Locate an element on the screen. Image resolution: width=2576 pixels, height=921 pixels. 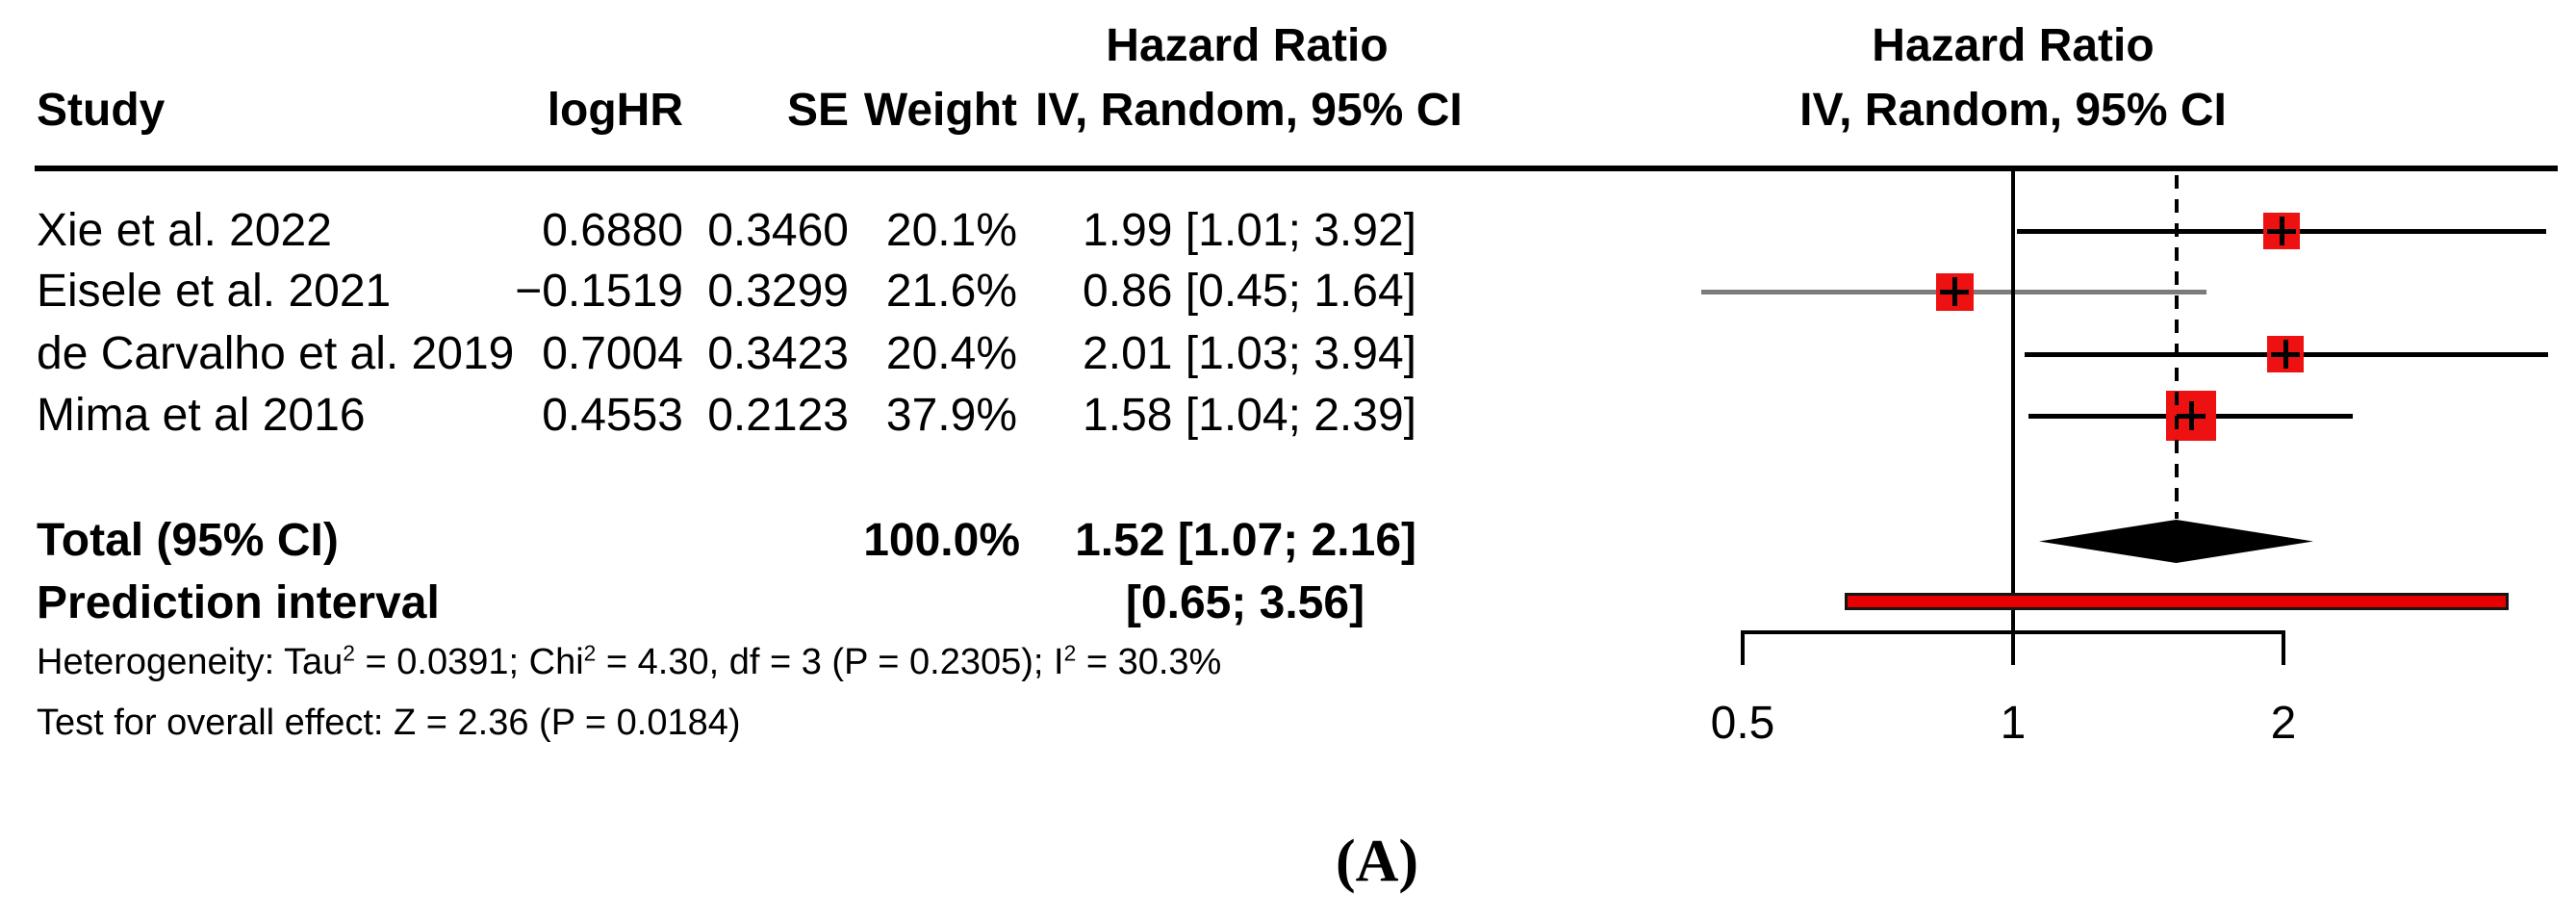
header-effect-ci: IV, Random, 95% CI is located at coordinates (1249, 111).